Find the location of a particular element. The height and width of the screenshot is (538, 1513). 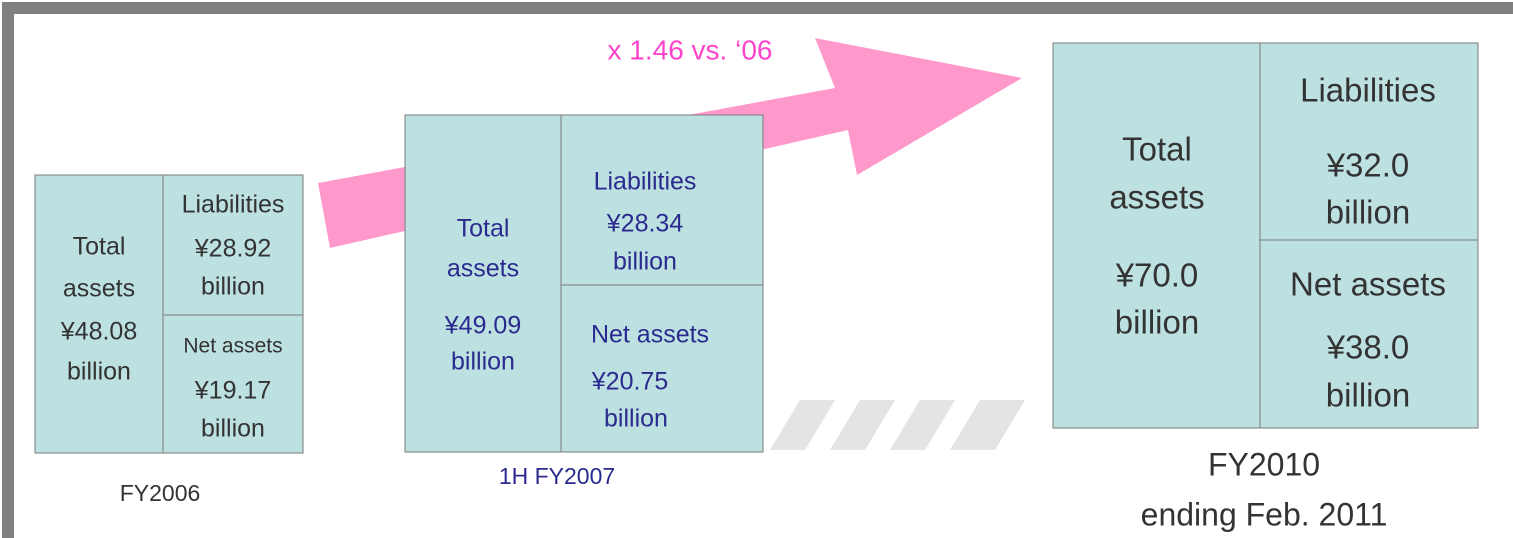

label-text: 1H FY2007 is located at coordinates (557, 476).